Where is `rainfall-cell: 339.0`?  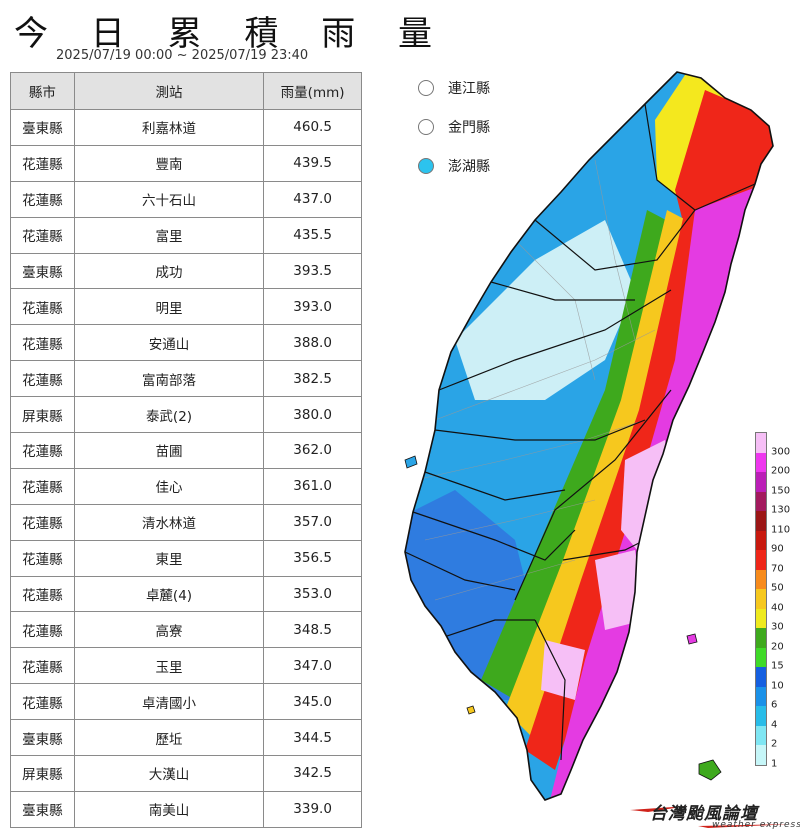
rainfall-cell: 339.0 is located at coordinates (312, 809).